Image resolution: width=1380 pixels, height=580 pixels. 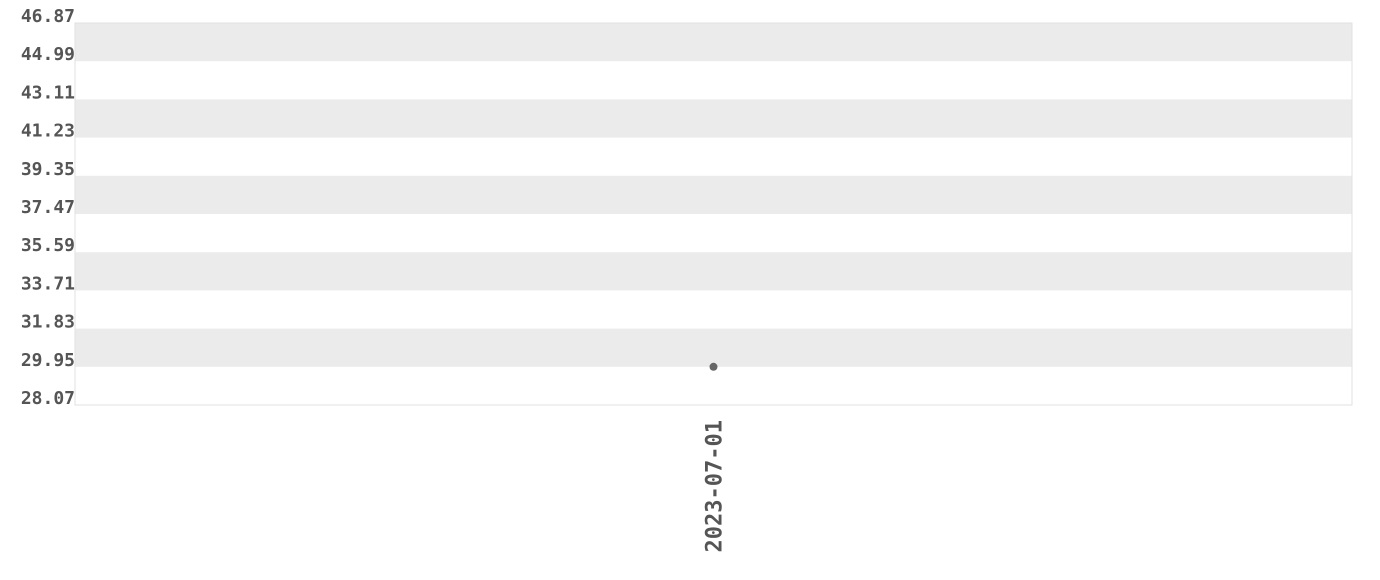 I want to click on y-tick-label: 33.71, so click(x=48, y=283).